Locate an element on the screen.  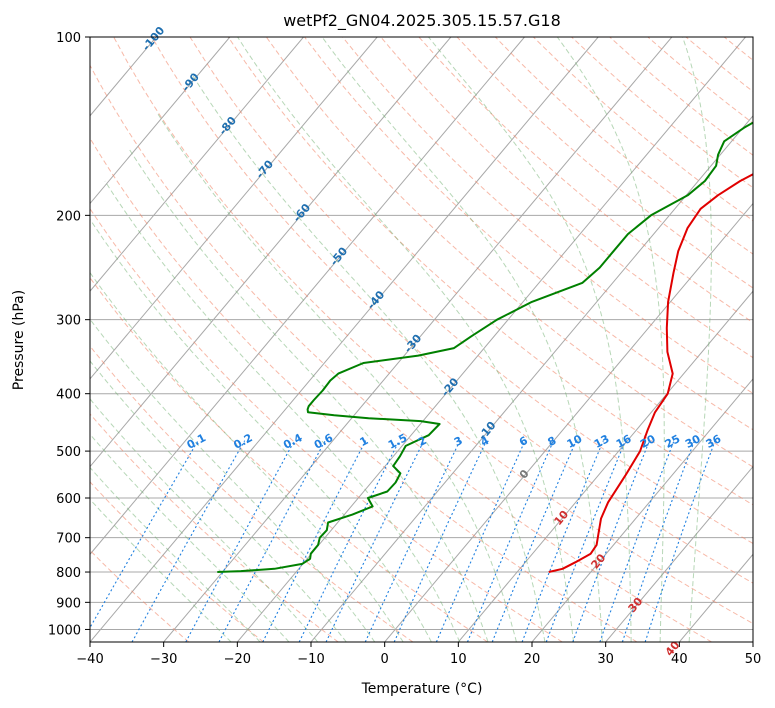
mixing-ratio-label: 1.5 is located at coordinates (397, 441).